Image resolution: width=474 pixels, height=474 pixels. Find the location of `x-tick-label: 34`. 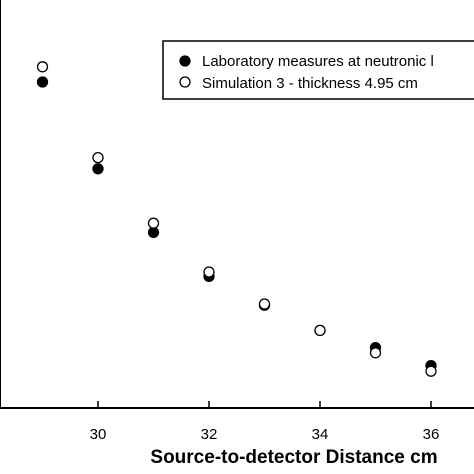

x-tick-label: 34 is located at coordinates (320, 434).